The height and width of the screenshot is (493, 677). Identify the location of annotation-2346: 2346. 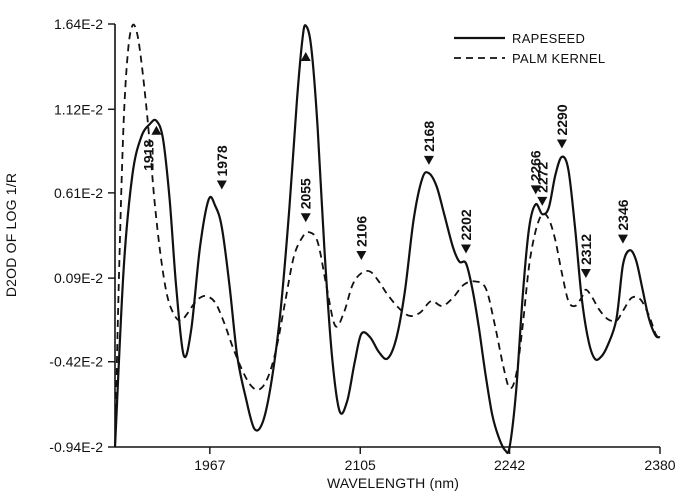
(623, 221).